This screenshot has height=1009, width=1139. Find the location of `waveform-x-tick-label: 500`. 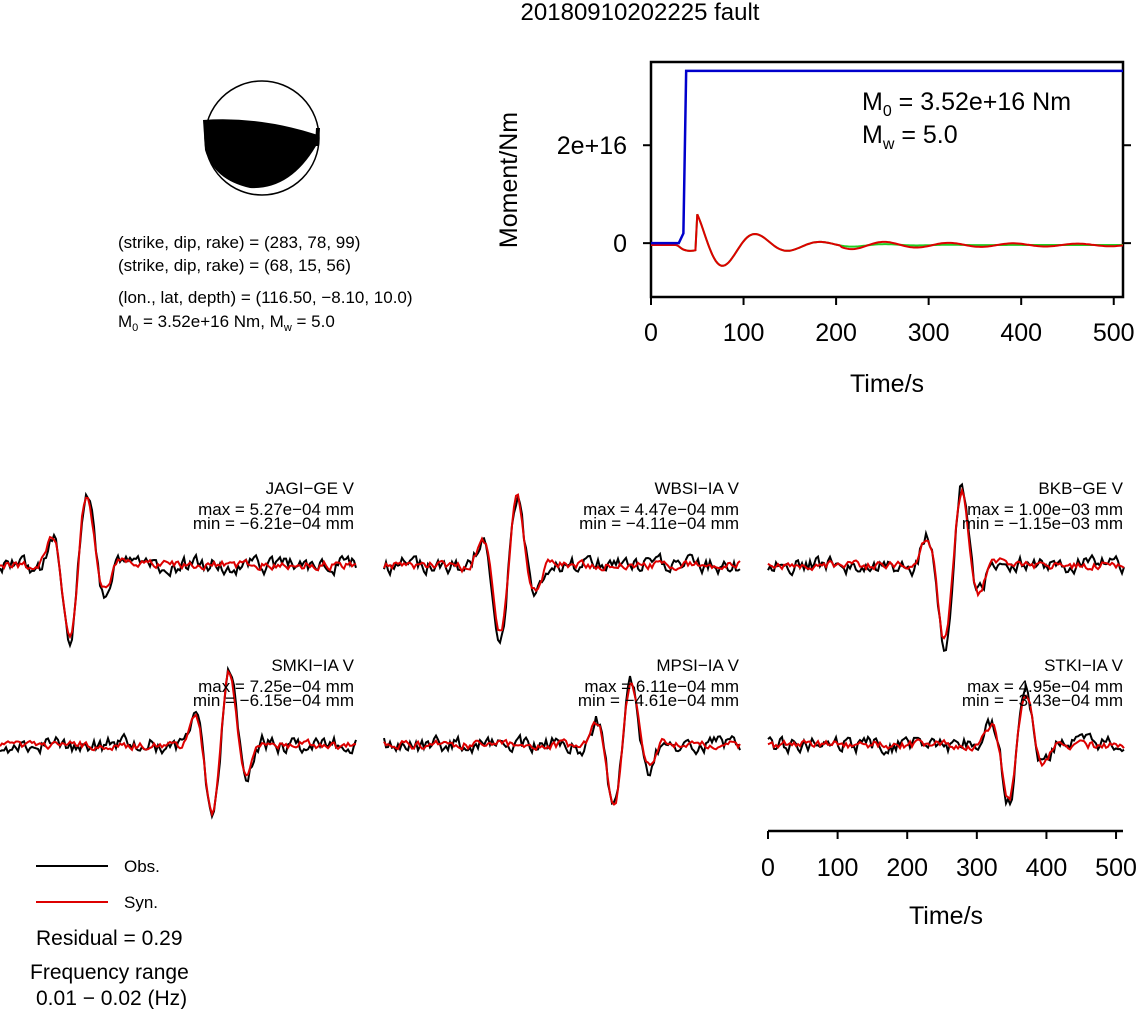

waveform-x-tick-label: 500 is located at coordinates (1116, 868).